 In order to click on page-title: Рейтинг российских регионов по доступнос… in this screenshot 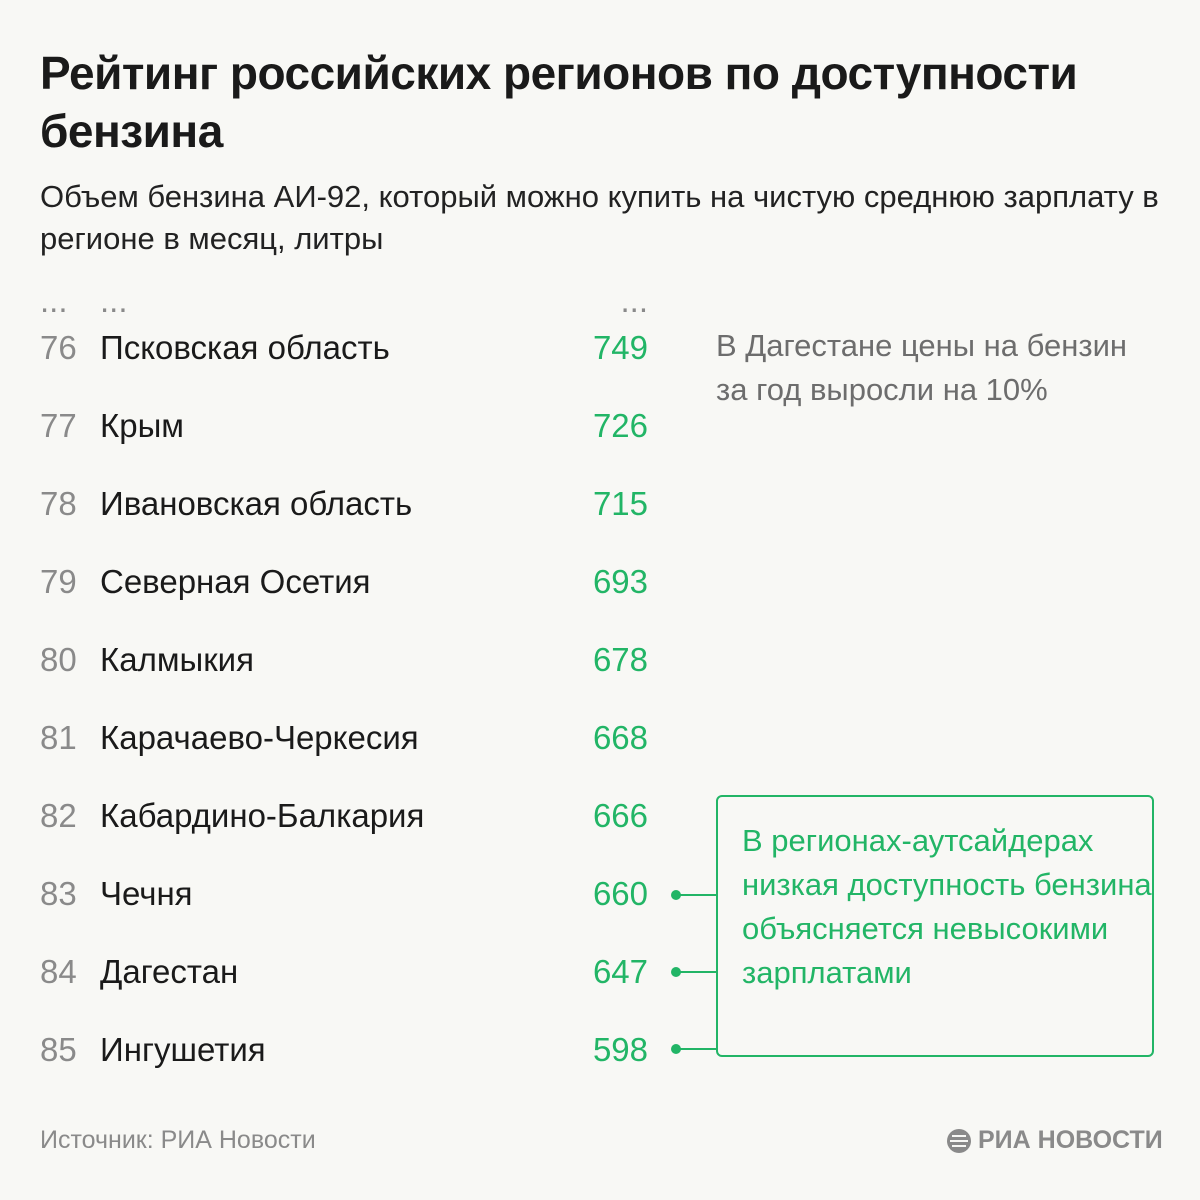, I will do `click(559, 102)`.